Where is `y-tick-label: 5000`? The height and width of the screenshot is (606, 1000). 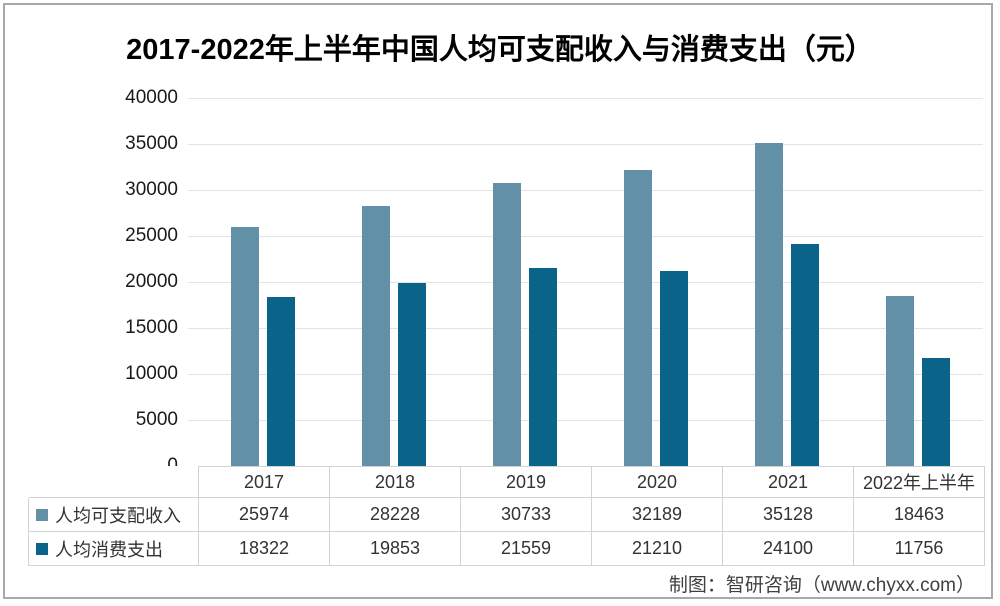
y-tick-label: 5000 is located at coordinates (156, 419).